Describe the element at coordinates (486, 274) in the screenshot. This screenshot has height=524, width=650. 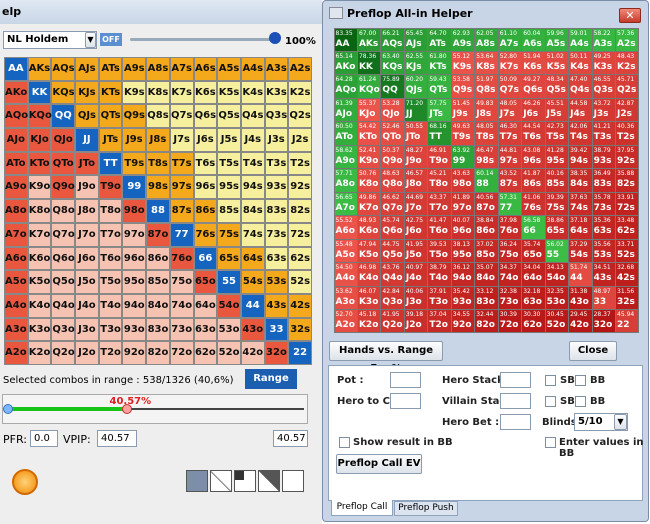
I see `equity-cell: 35.07 84o` at that location.